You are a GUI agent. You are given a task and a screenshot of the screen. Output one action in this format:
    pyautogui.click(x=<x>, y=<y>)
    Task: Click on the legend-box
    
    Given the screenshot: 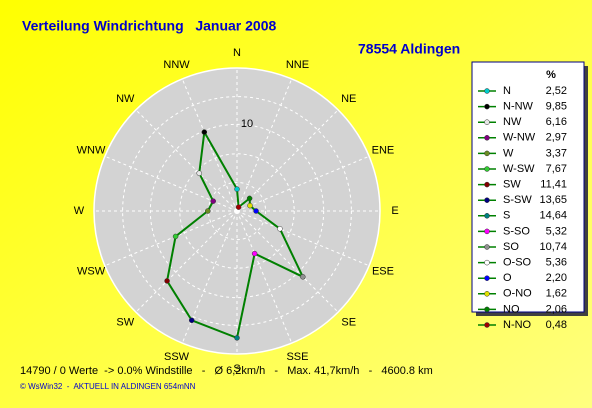 What is the action you would take?
    pyautogui.click(x=528, y=187)
    